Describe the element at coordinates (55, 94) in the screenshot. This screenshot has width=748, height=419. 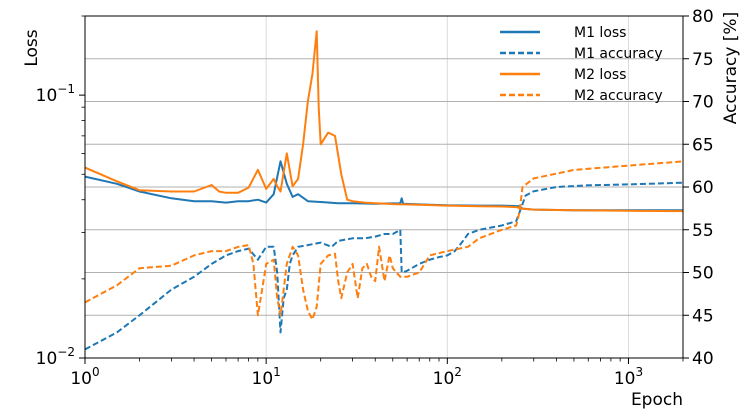
I see `y-left-tick-label: 10⁻¹` at that location.